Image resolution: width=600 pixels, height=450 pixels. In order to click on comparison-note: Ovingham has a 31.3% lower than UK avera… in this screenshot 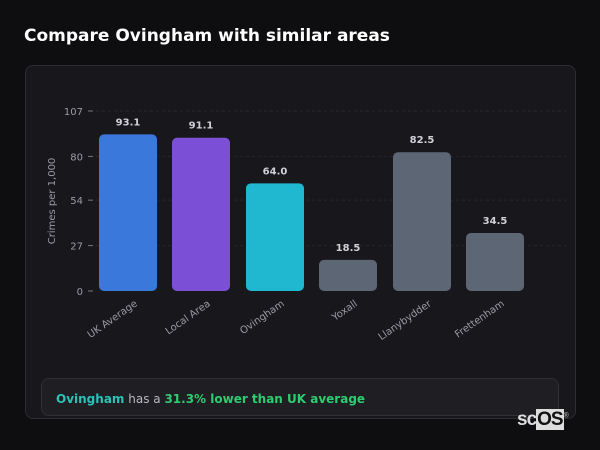, I will do `click(300, 397)`.